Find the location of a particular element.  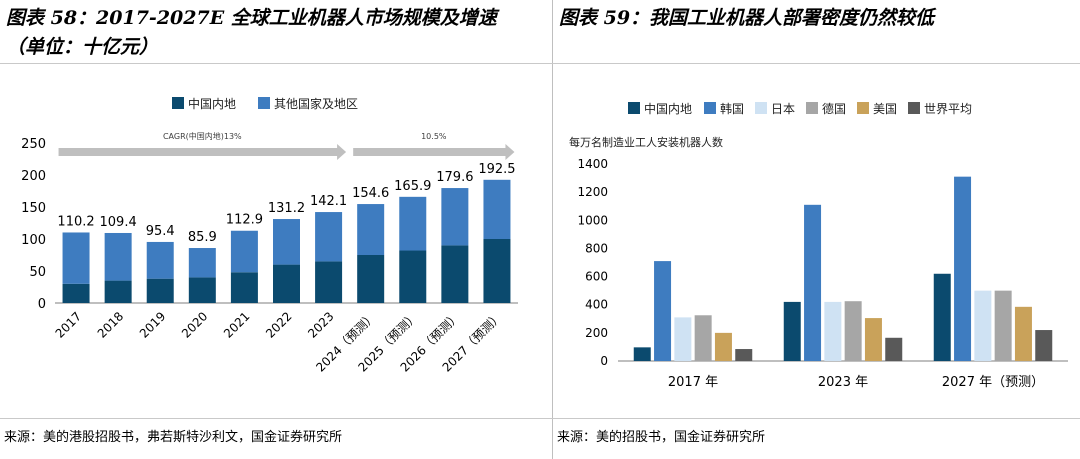

x-tick-label: 2018 is located at coordinates (110, 324).